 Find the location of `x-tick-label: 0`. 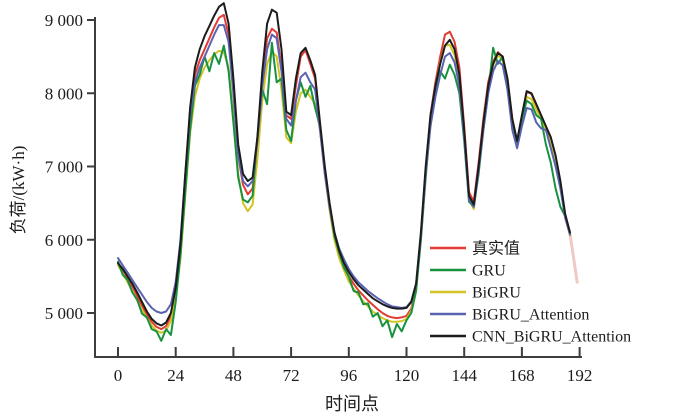

x-tick-label: 0 is located at coordinates (118, 375).